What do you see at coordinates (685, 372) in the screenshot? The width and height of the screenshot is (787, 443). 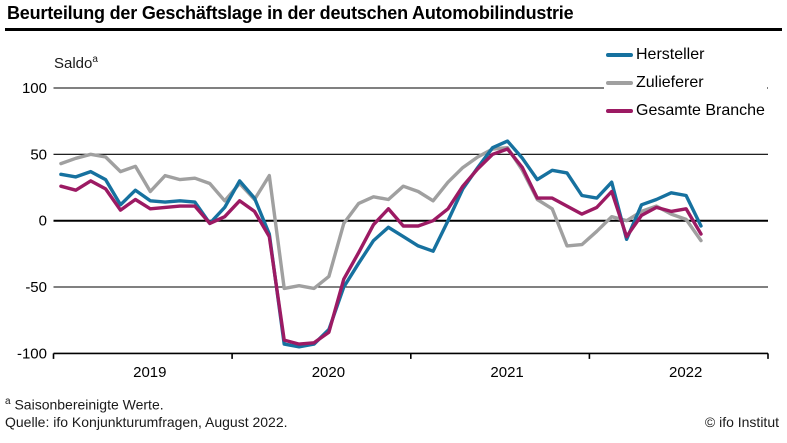 I see `x-tick-label-2022: 2022` at bounding box center [685, 372].